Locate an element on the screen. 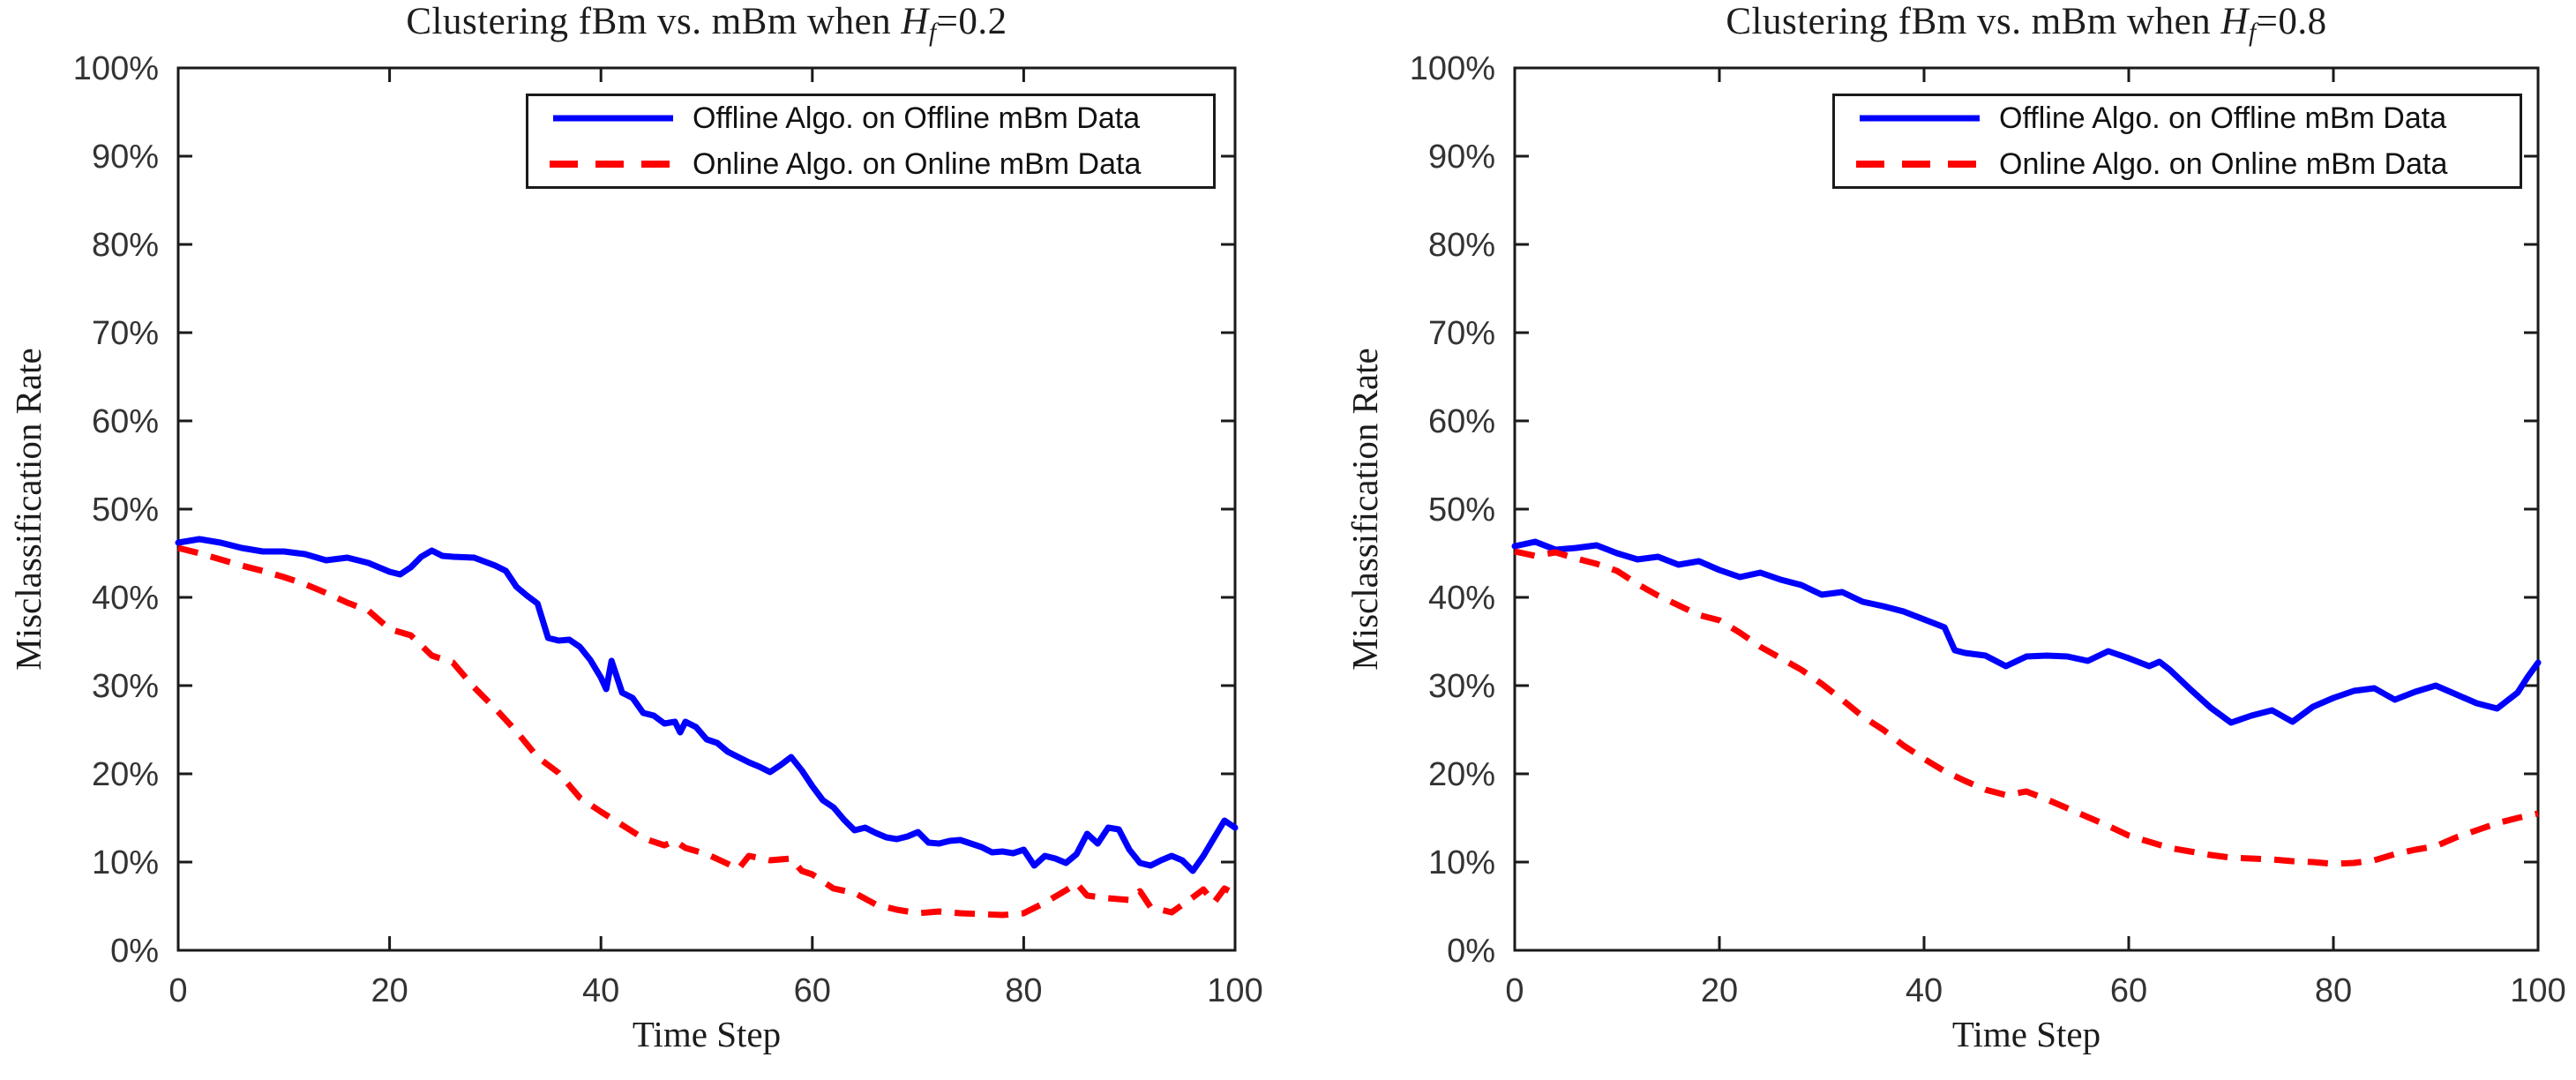 This screenshot has width=2576, height=1080. chart-title: Clustering fBm vs. mBm when Hf=0.8 is located at coordinates (2026, 24).